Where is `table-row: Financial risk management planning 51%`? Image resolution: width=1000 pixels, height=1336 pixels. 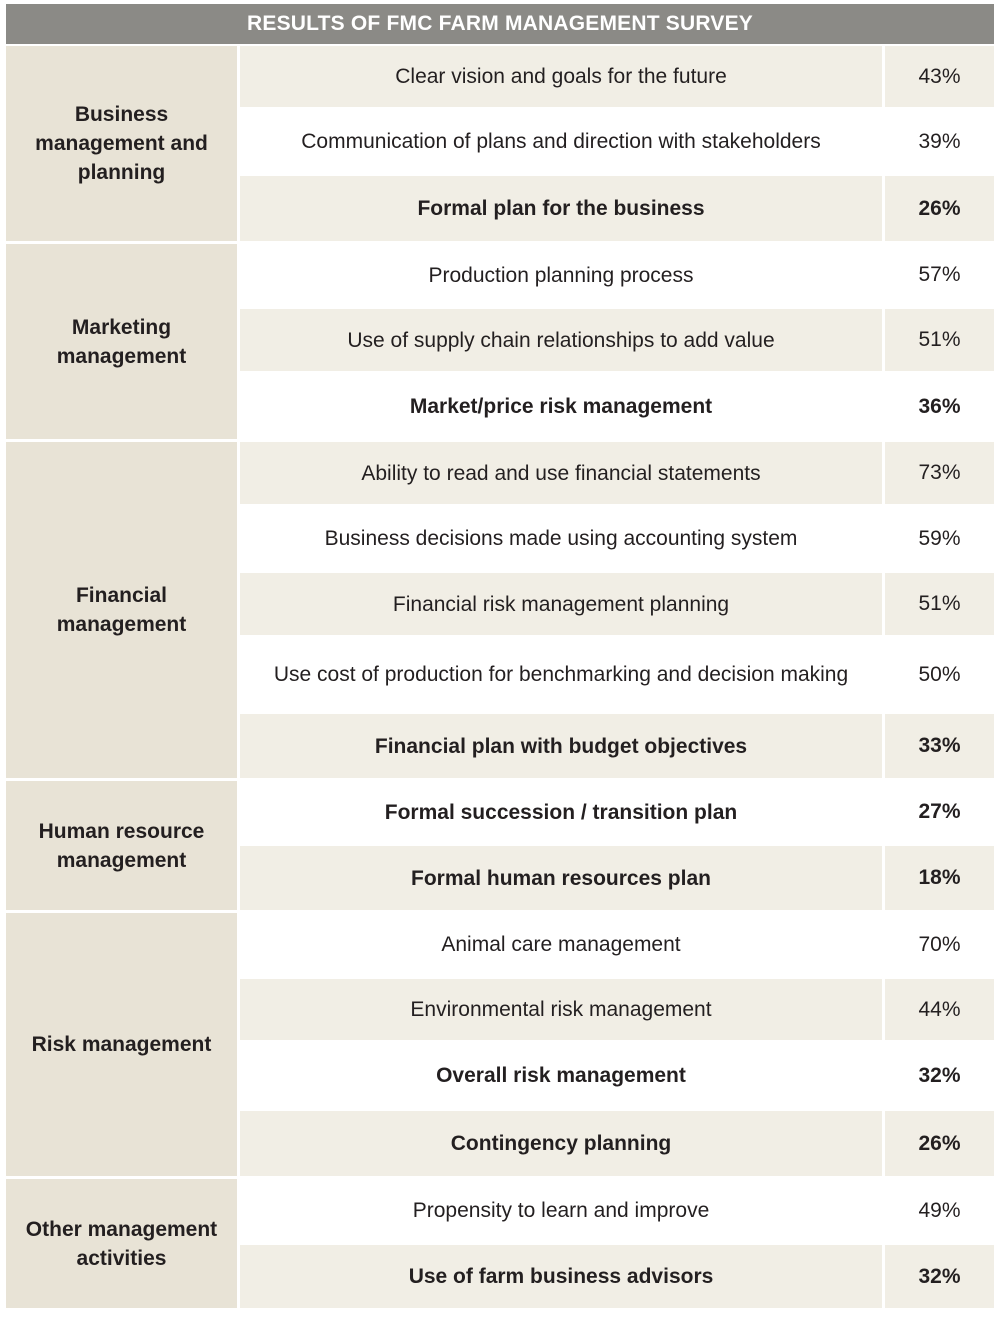 table-row: Financial risk management planning 51% is located at coordinates (617, 605).